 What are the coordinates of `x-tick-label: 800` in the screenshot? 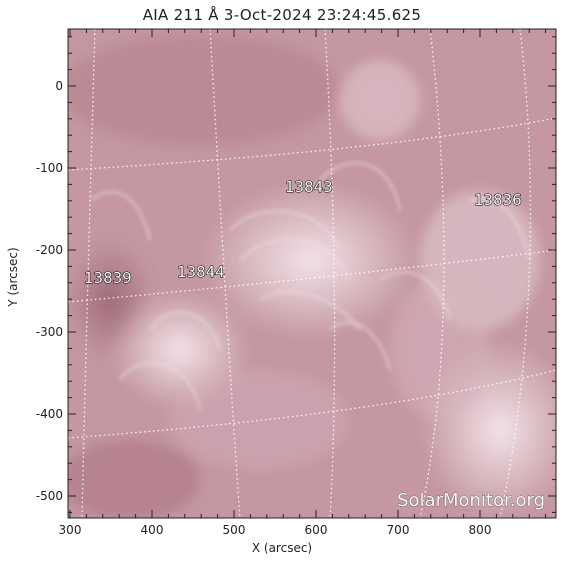 It's located at (480, 530).